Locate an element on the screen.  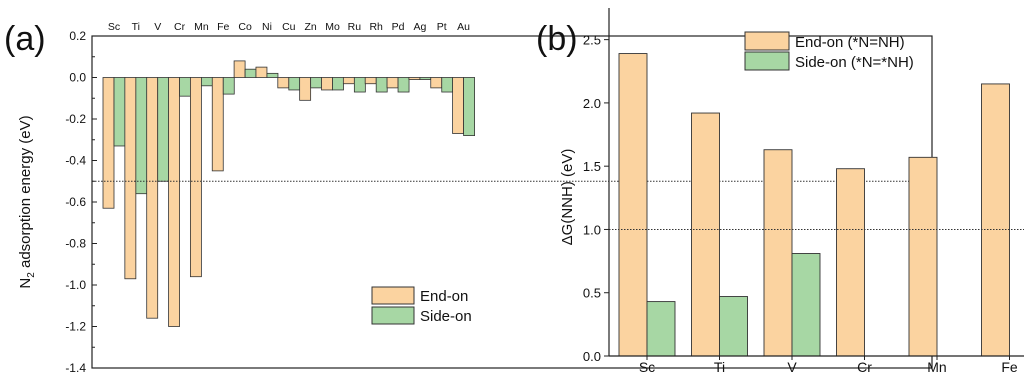
bar-side-on-rh is located at coordinates (381, 85).